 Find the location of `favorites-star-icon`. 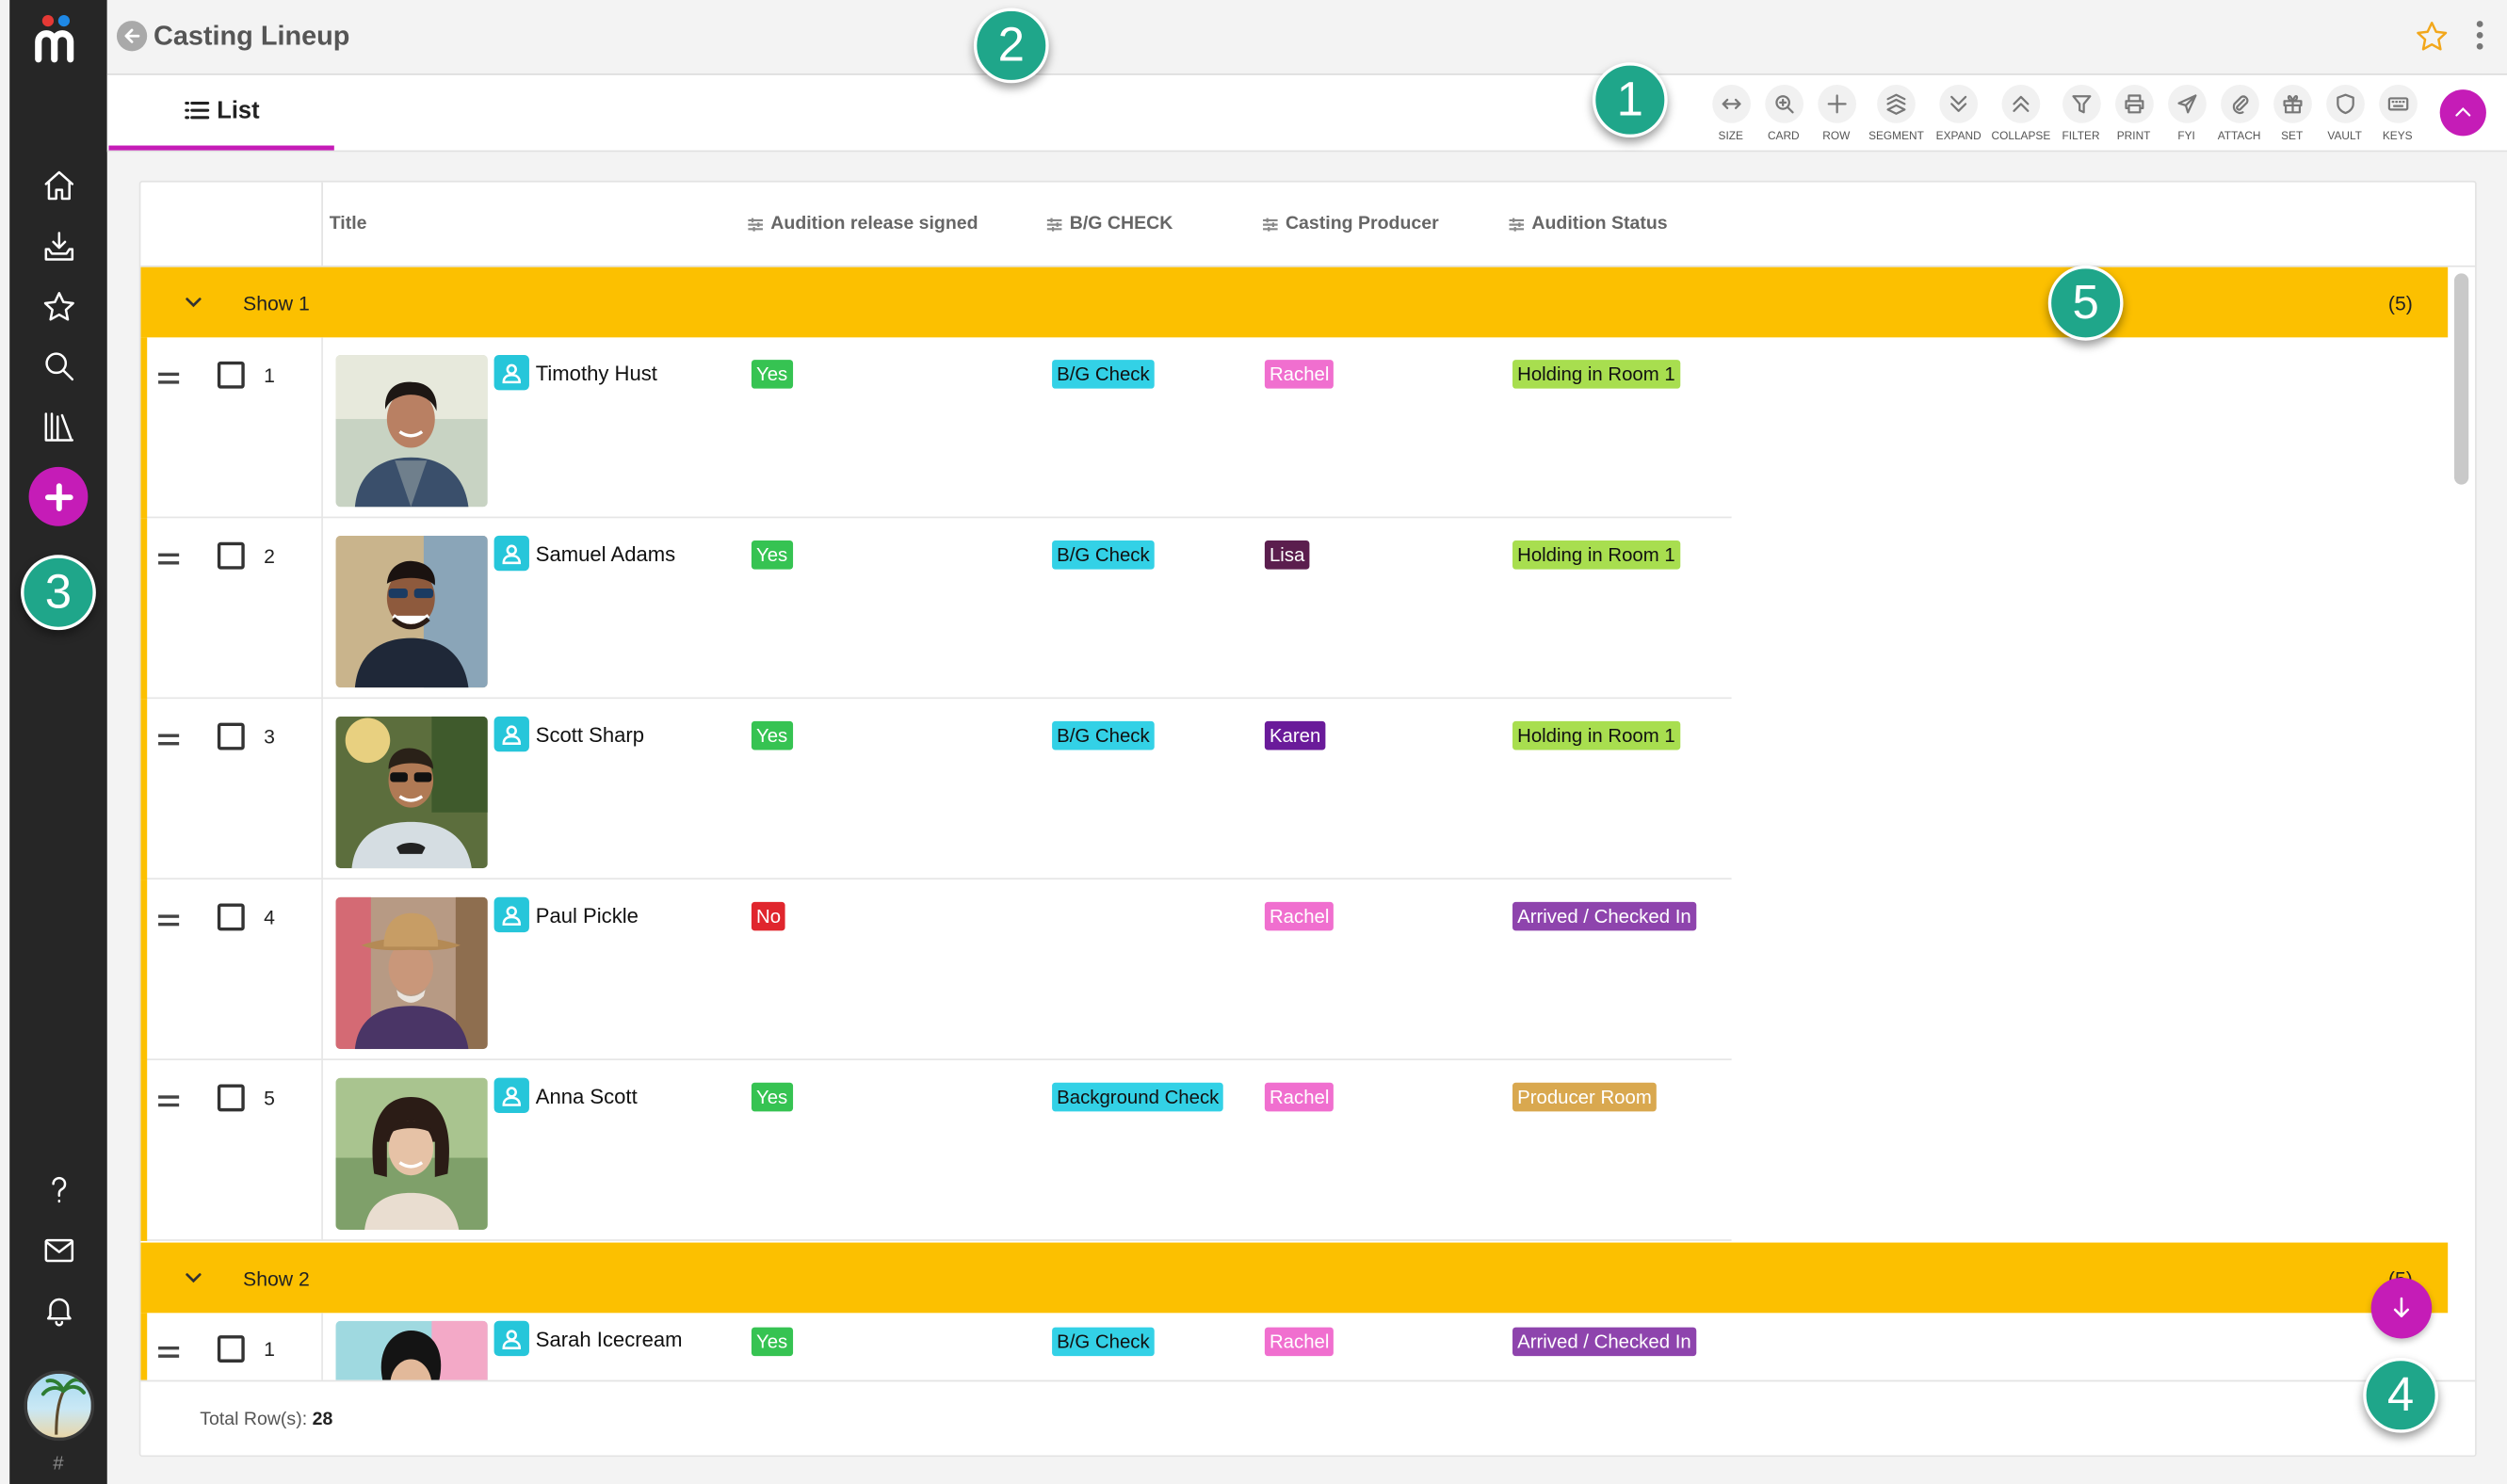

favorites-star-icon is located at coordinates (58, 307).